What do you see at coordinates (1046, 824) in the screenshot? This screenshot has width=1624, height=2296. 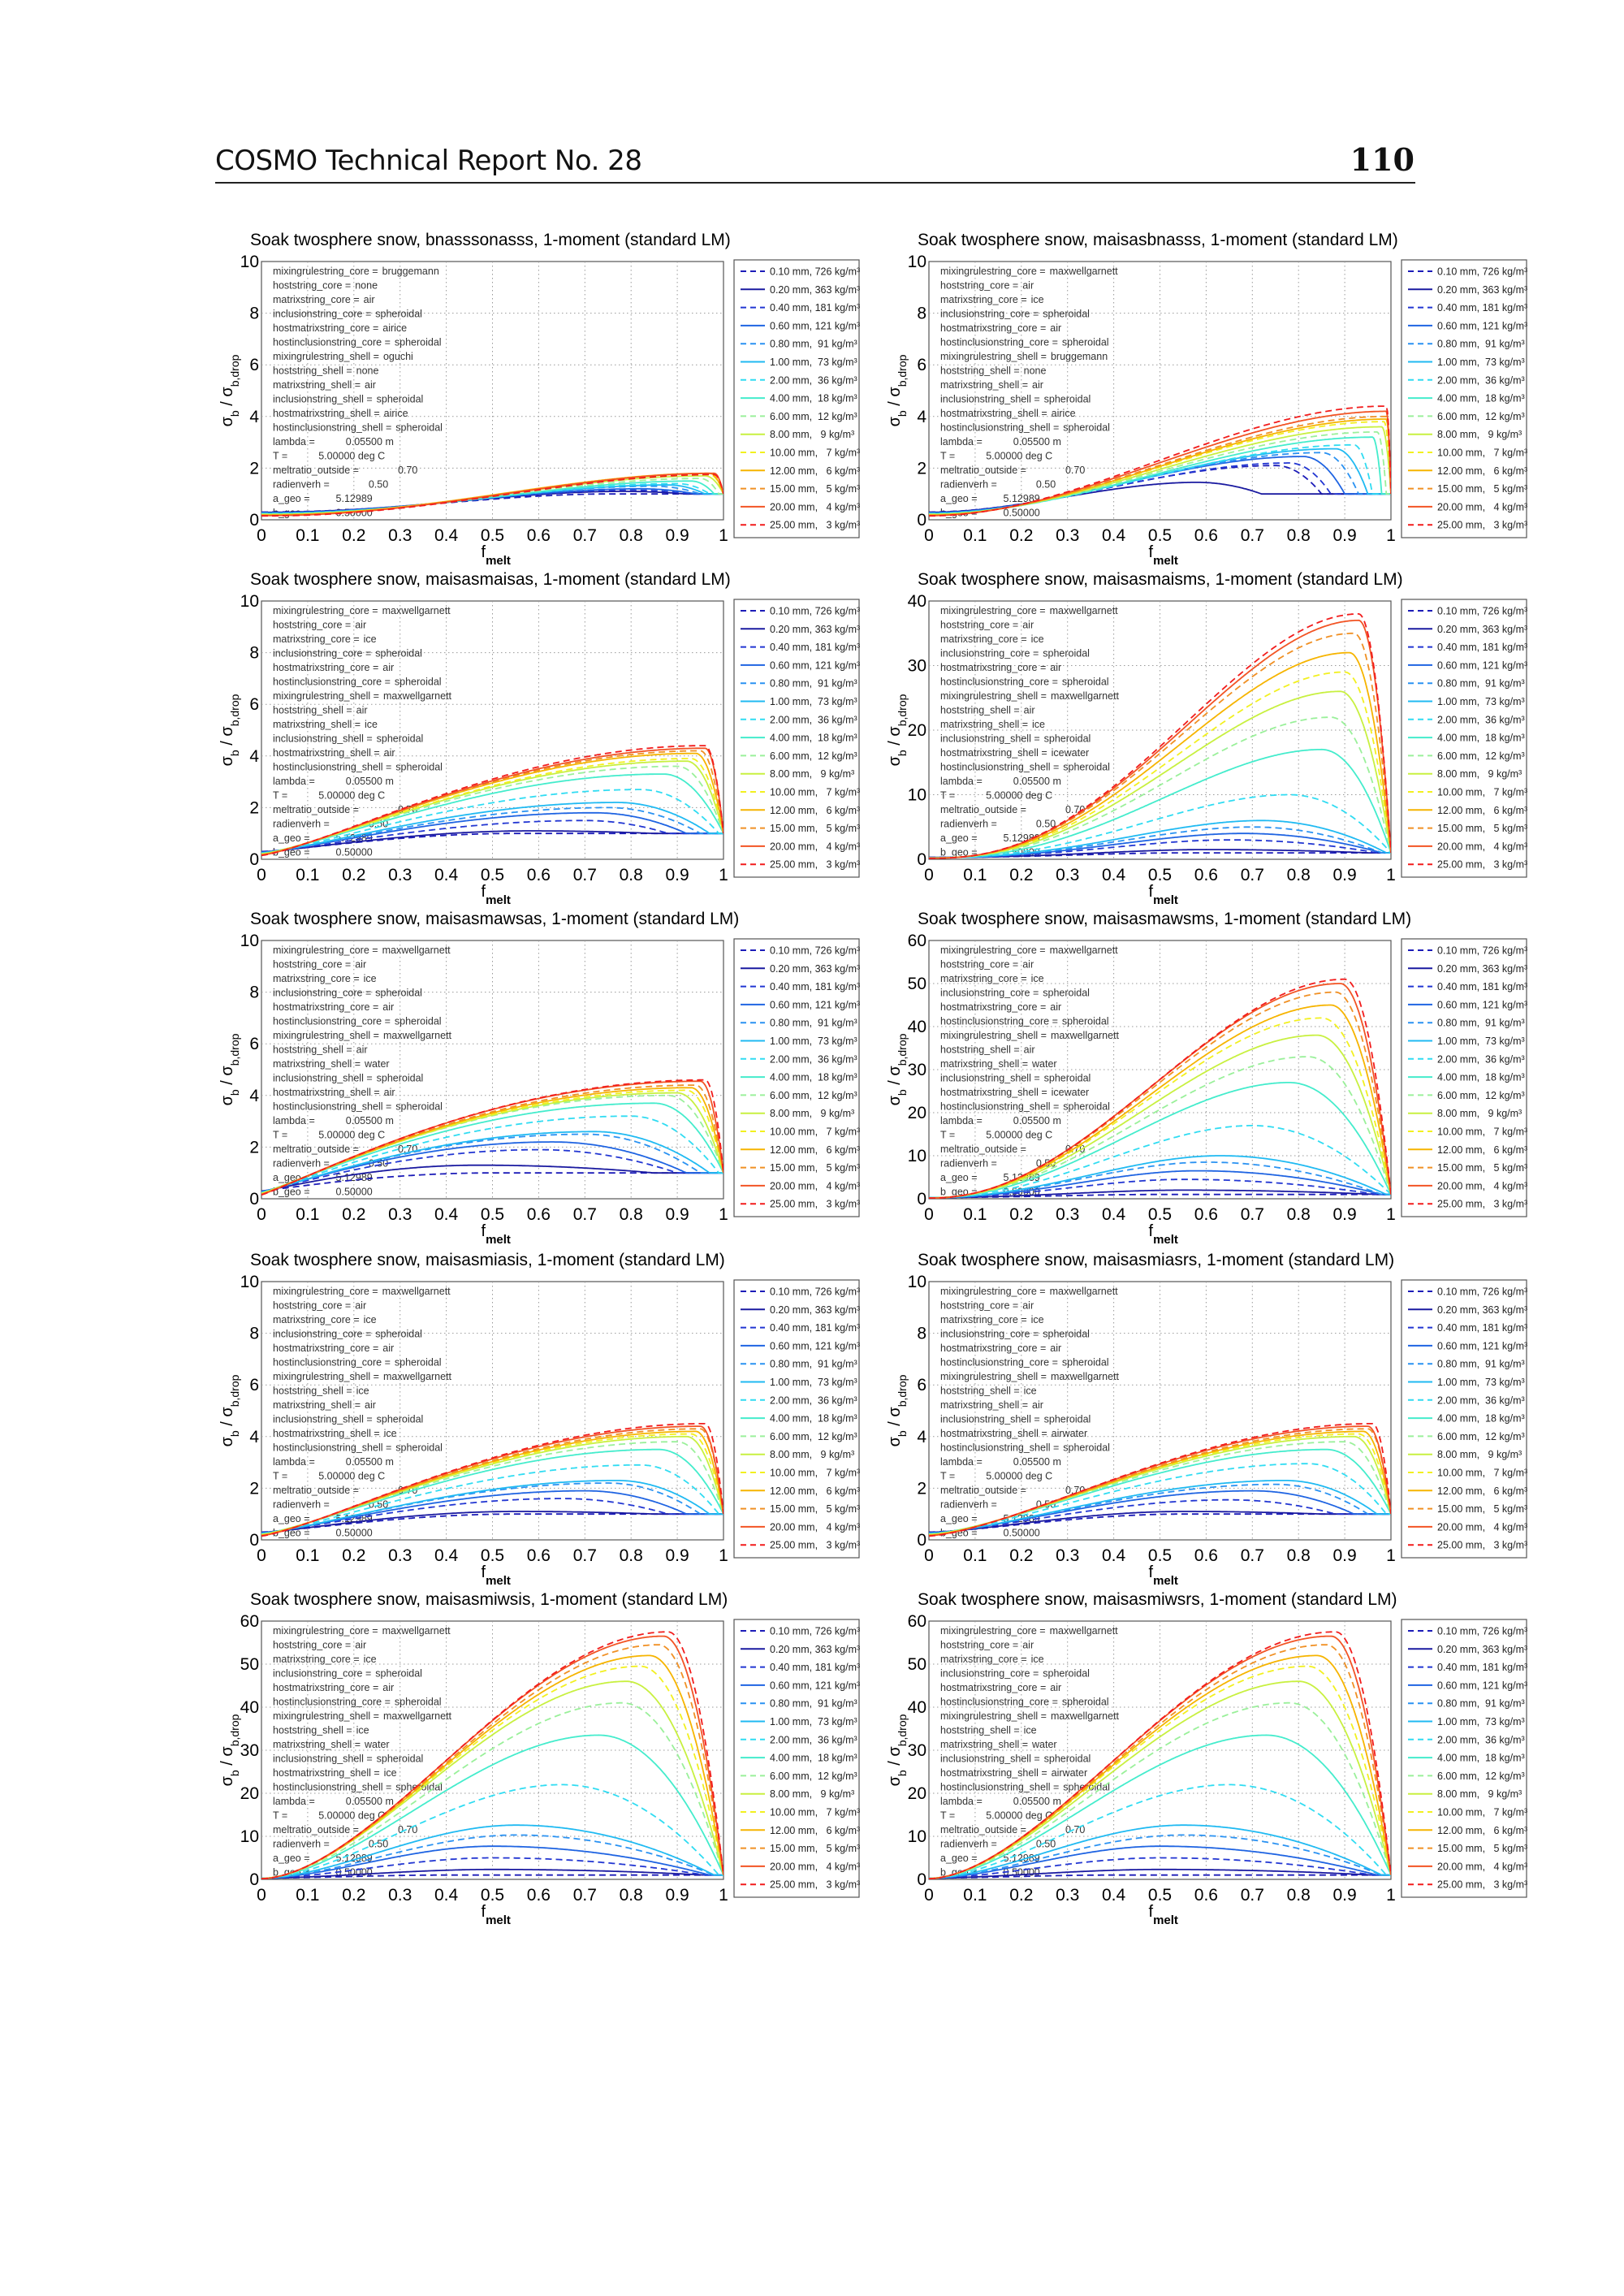 I see `annotation-value: 0.50` at bounding box center [1046, 824].